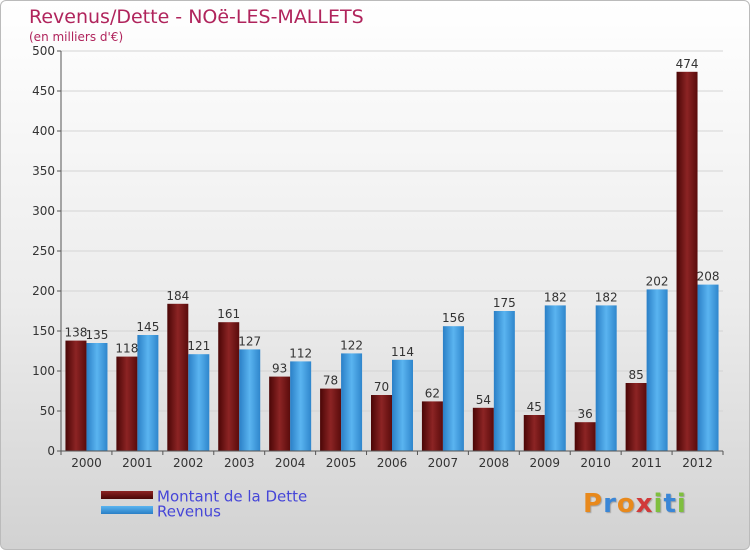 This screenshot has height=550, width=750. What do you see at coordinates (544, 463) in the screenshot?
I see `x-tick-label: 2009` at bounding box center [544, 463].